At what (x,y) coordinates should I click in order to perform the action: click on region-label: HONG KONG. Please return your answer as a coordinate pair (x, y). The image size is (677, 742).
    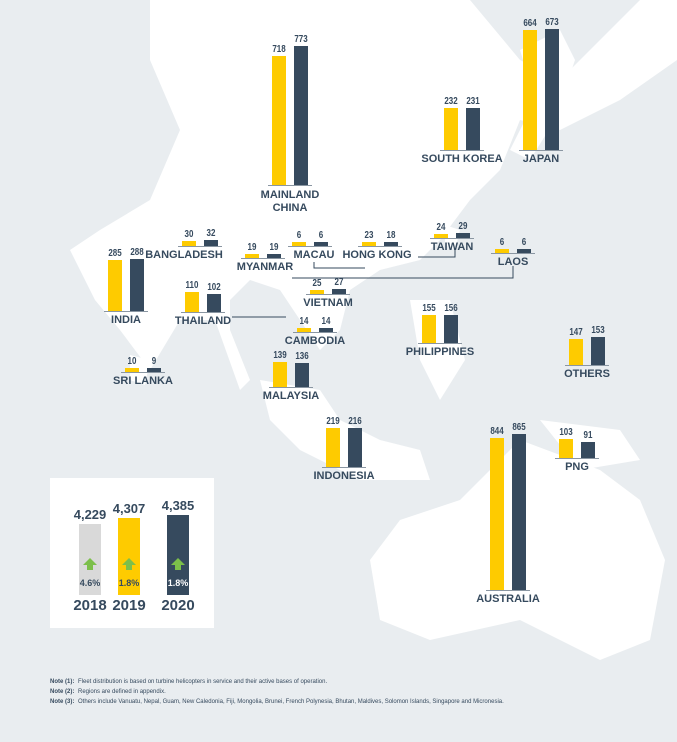
    Looking at the image, I should click on (377, 255).